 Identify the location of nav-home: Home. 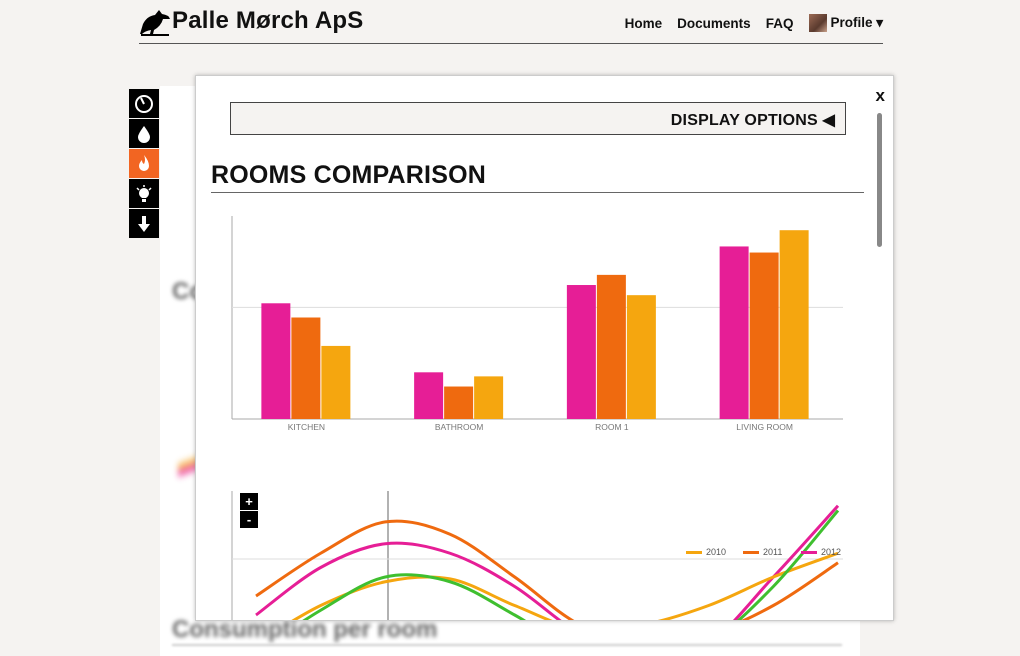
(643, 23).